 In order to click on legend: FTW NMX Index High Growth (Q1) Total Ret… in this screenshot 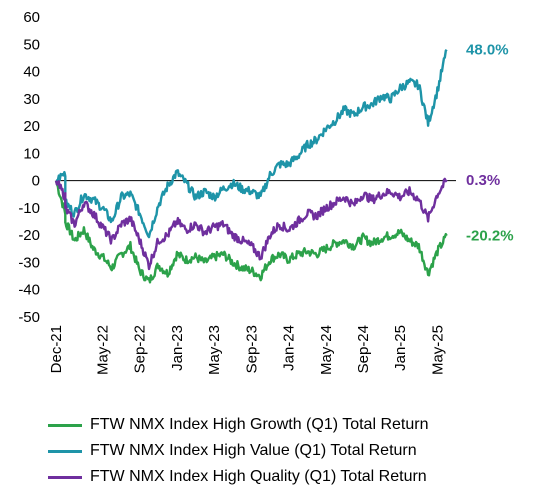, I will do `click(238, 451)`.